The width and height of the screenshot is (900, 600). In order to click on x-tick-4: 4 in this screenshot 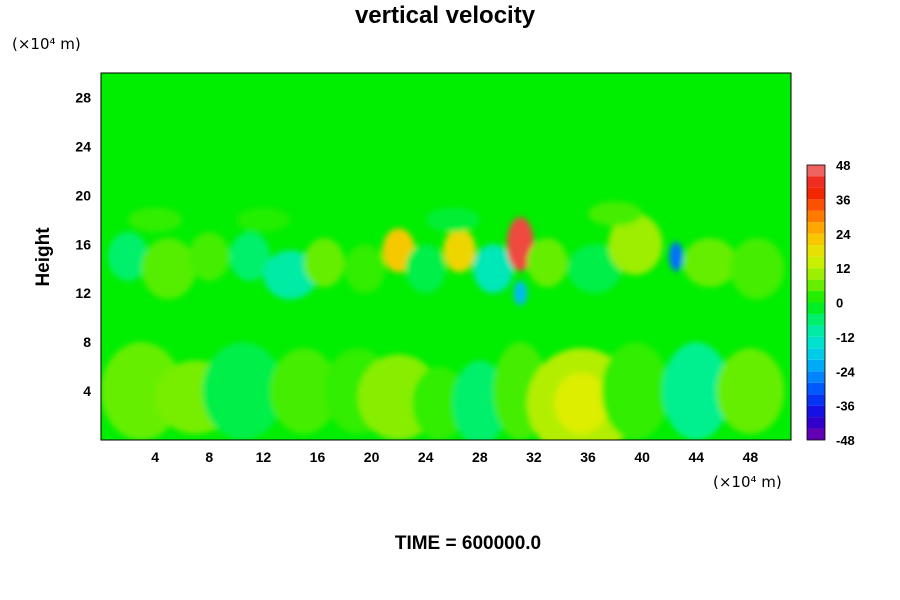, I will do `click(155, 457)`.